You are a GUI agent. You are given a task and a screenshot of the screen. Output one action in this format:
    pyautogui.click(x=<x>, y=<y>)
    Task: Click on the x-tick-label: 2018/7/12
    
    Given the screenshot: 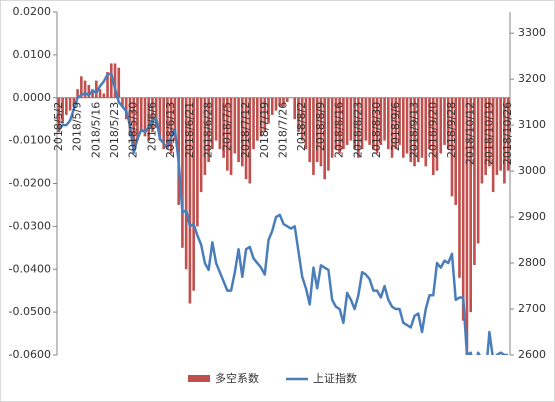 What is the action you would take?
    pyautogui.click(x=245, y=130)
    